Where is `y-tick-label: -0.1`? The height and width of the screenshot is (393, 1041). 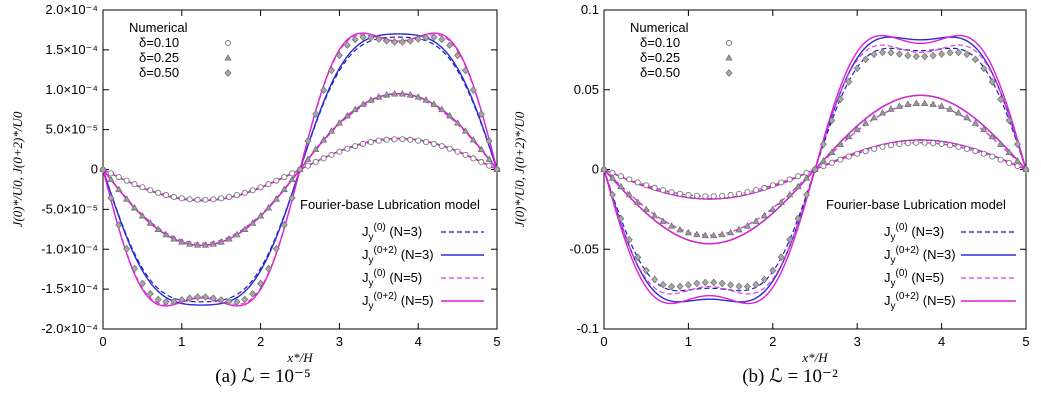
y-tick-label: -0.1 is located at coordinates (588, 328).